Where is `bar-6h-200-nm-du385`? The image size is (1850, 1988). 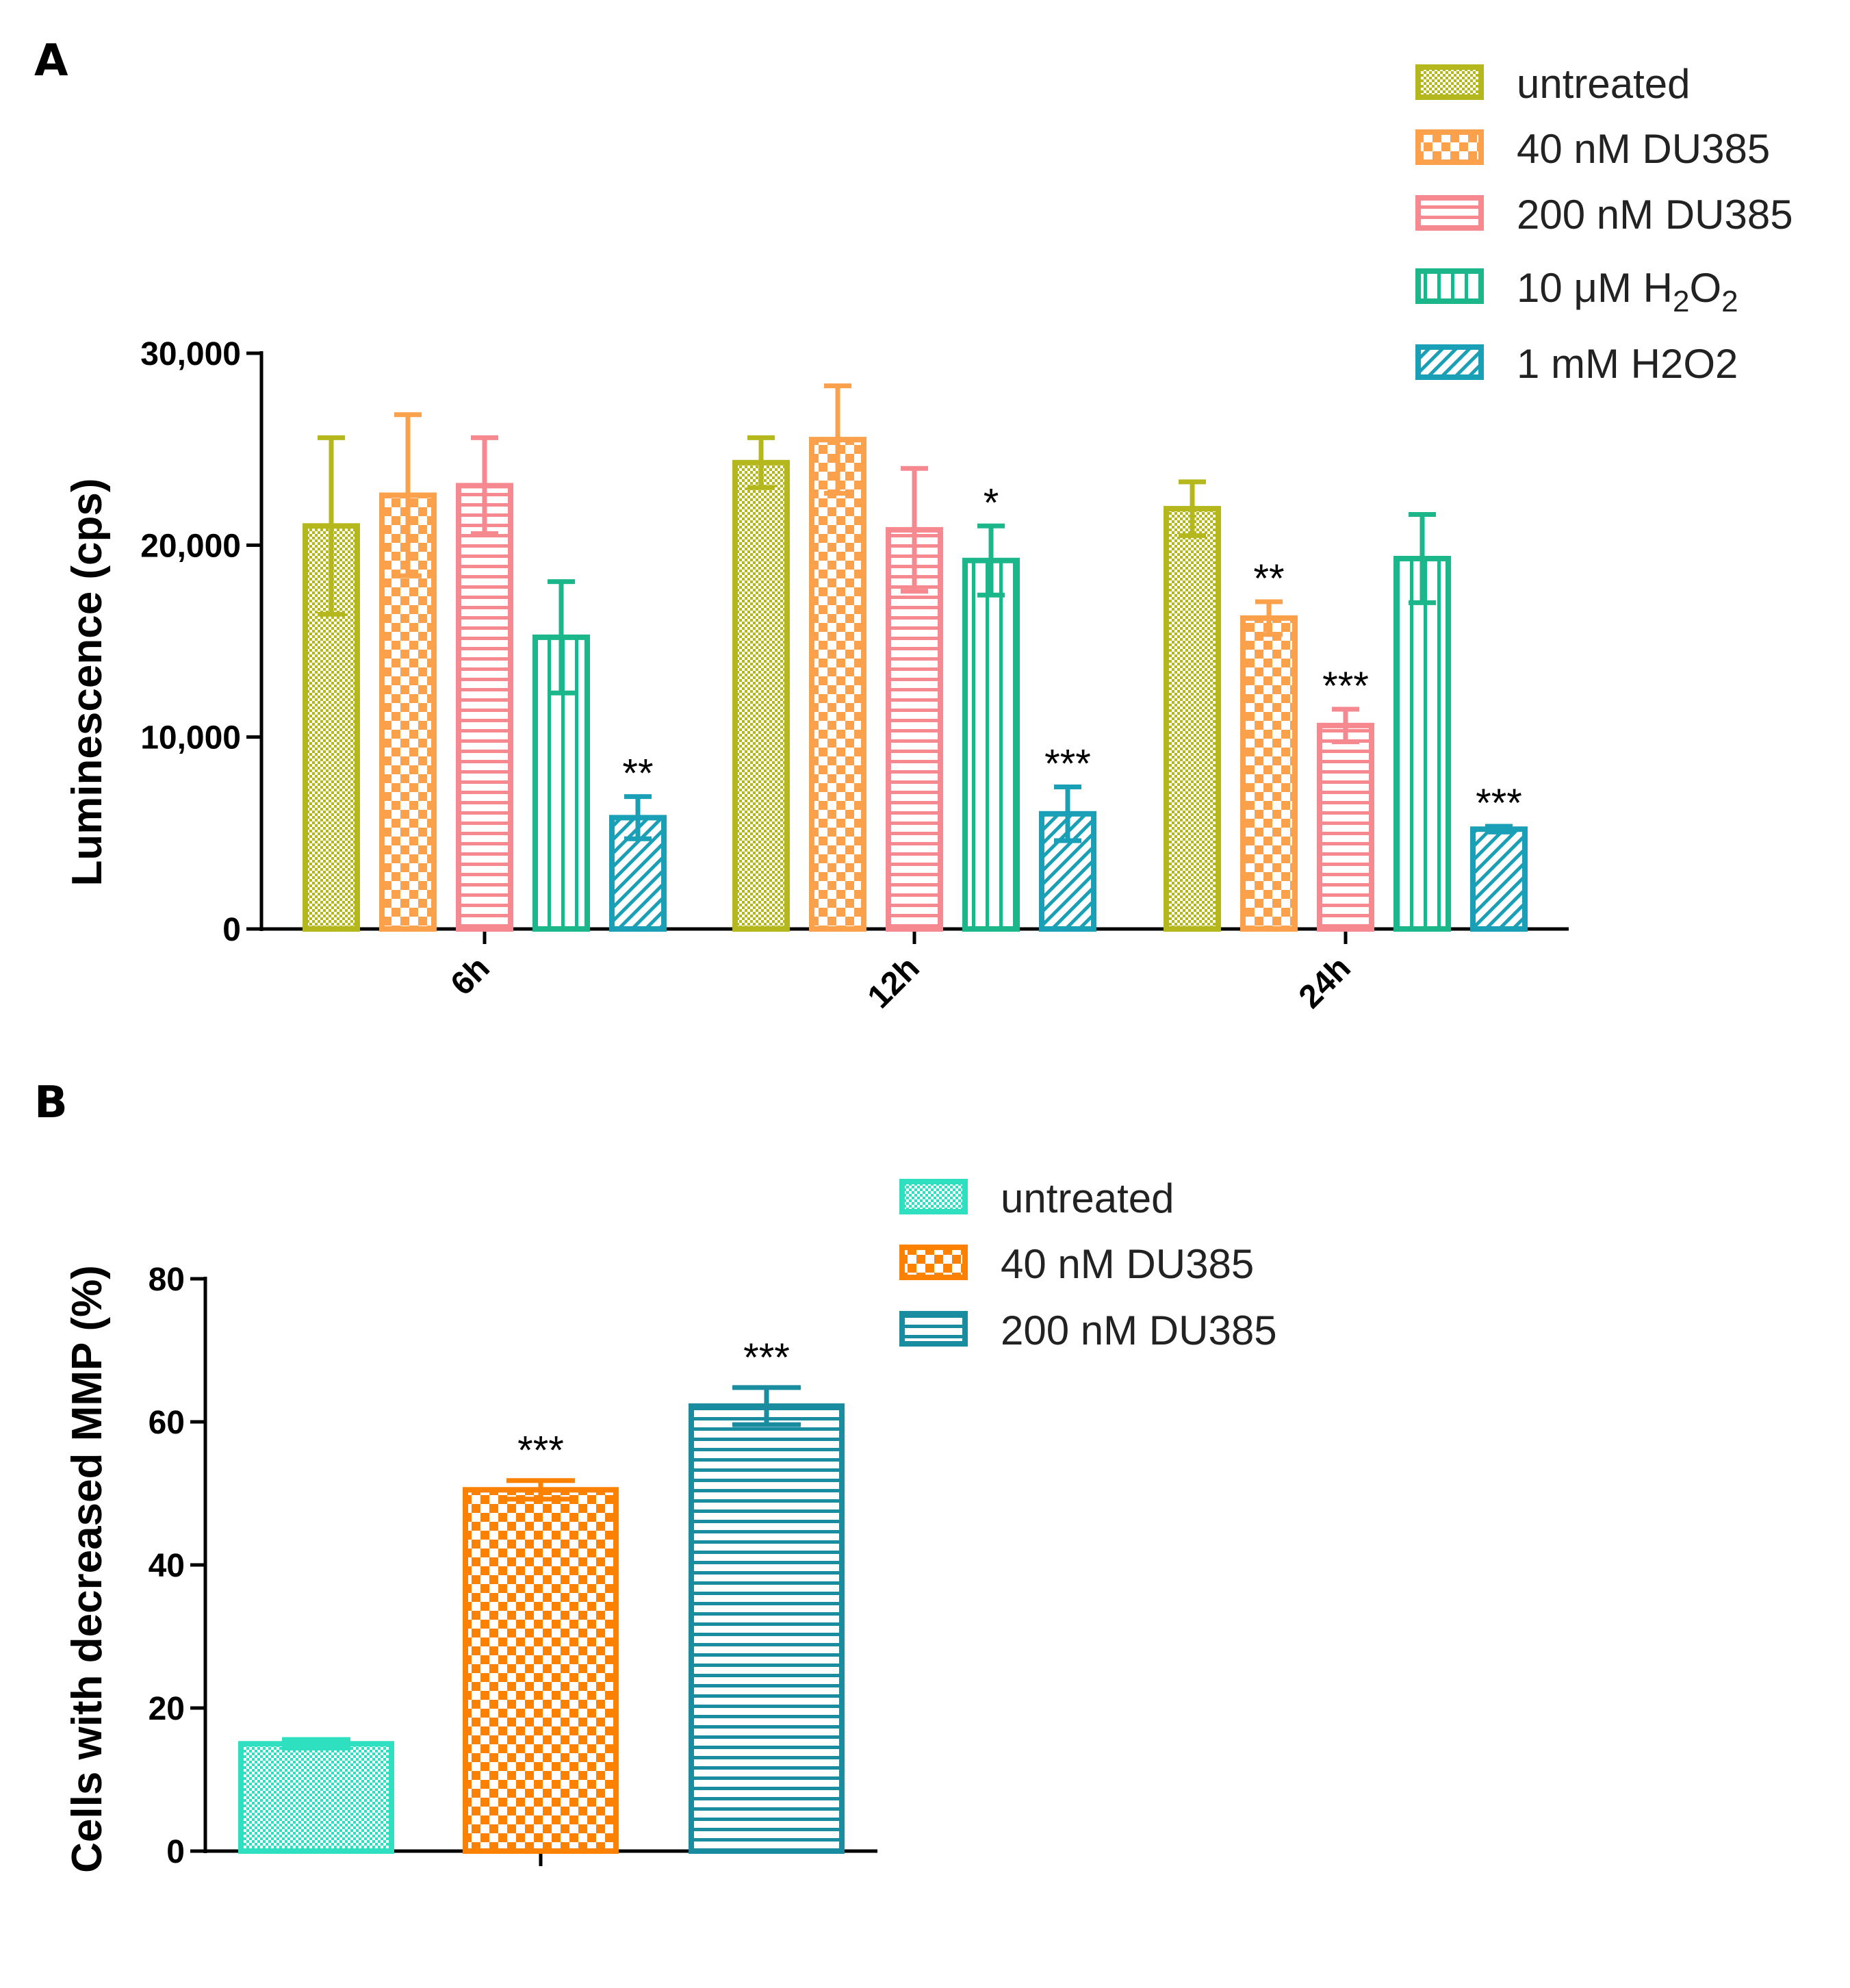 bar-6h-200-nm-du385 is located at coordinates (484, 707).